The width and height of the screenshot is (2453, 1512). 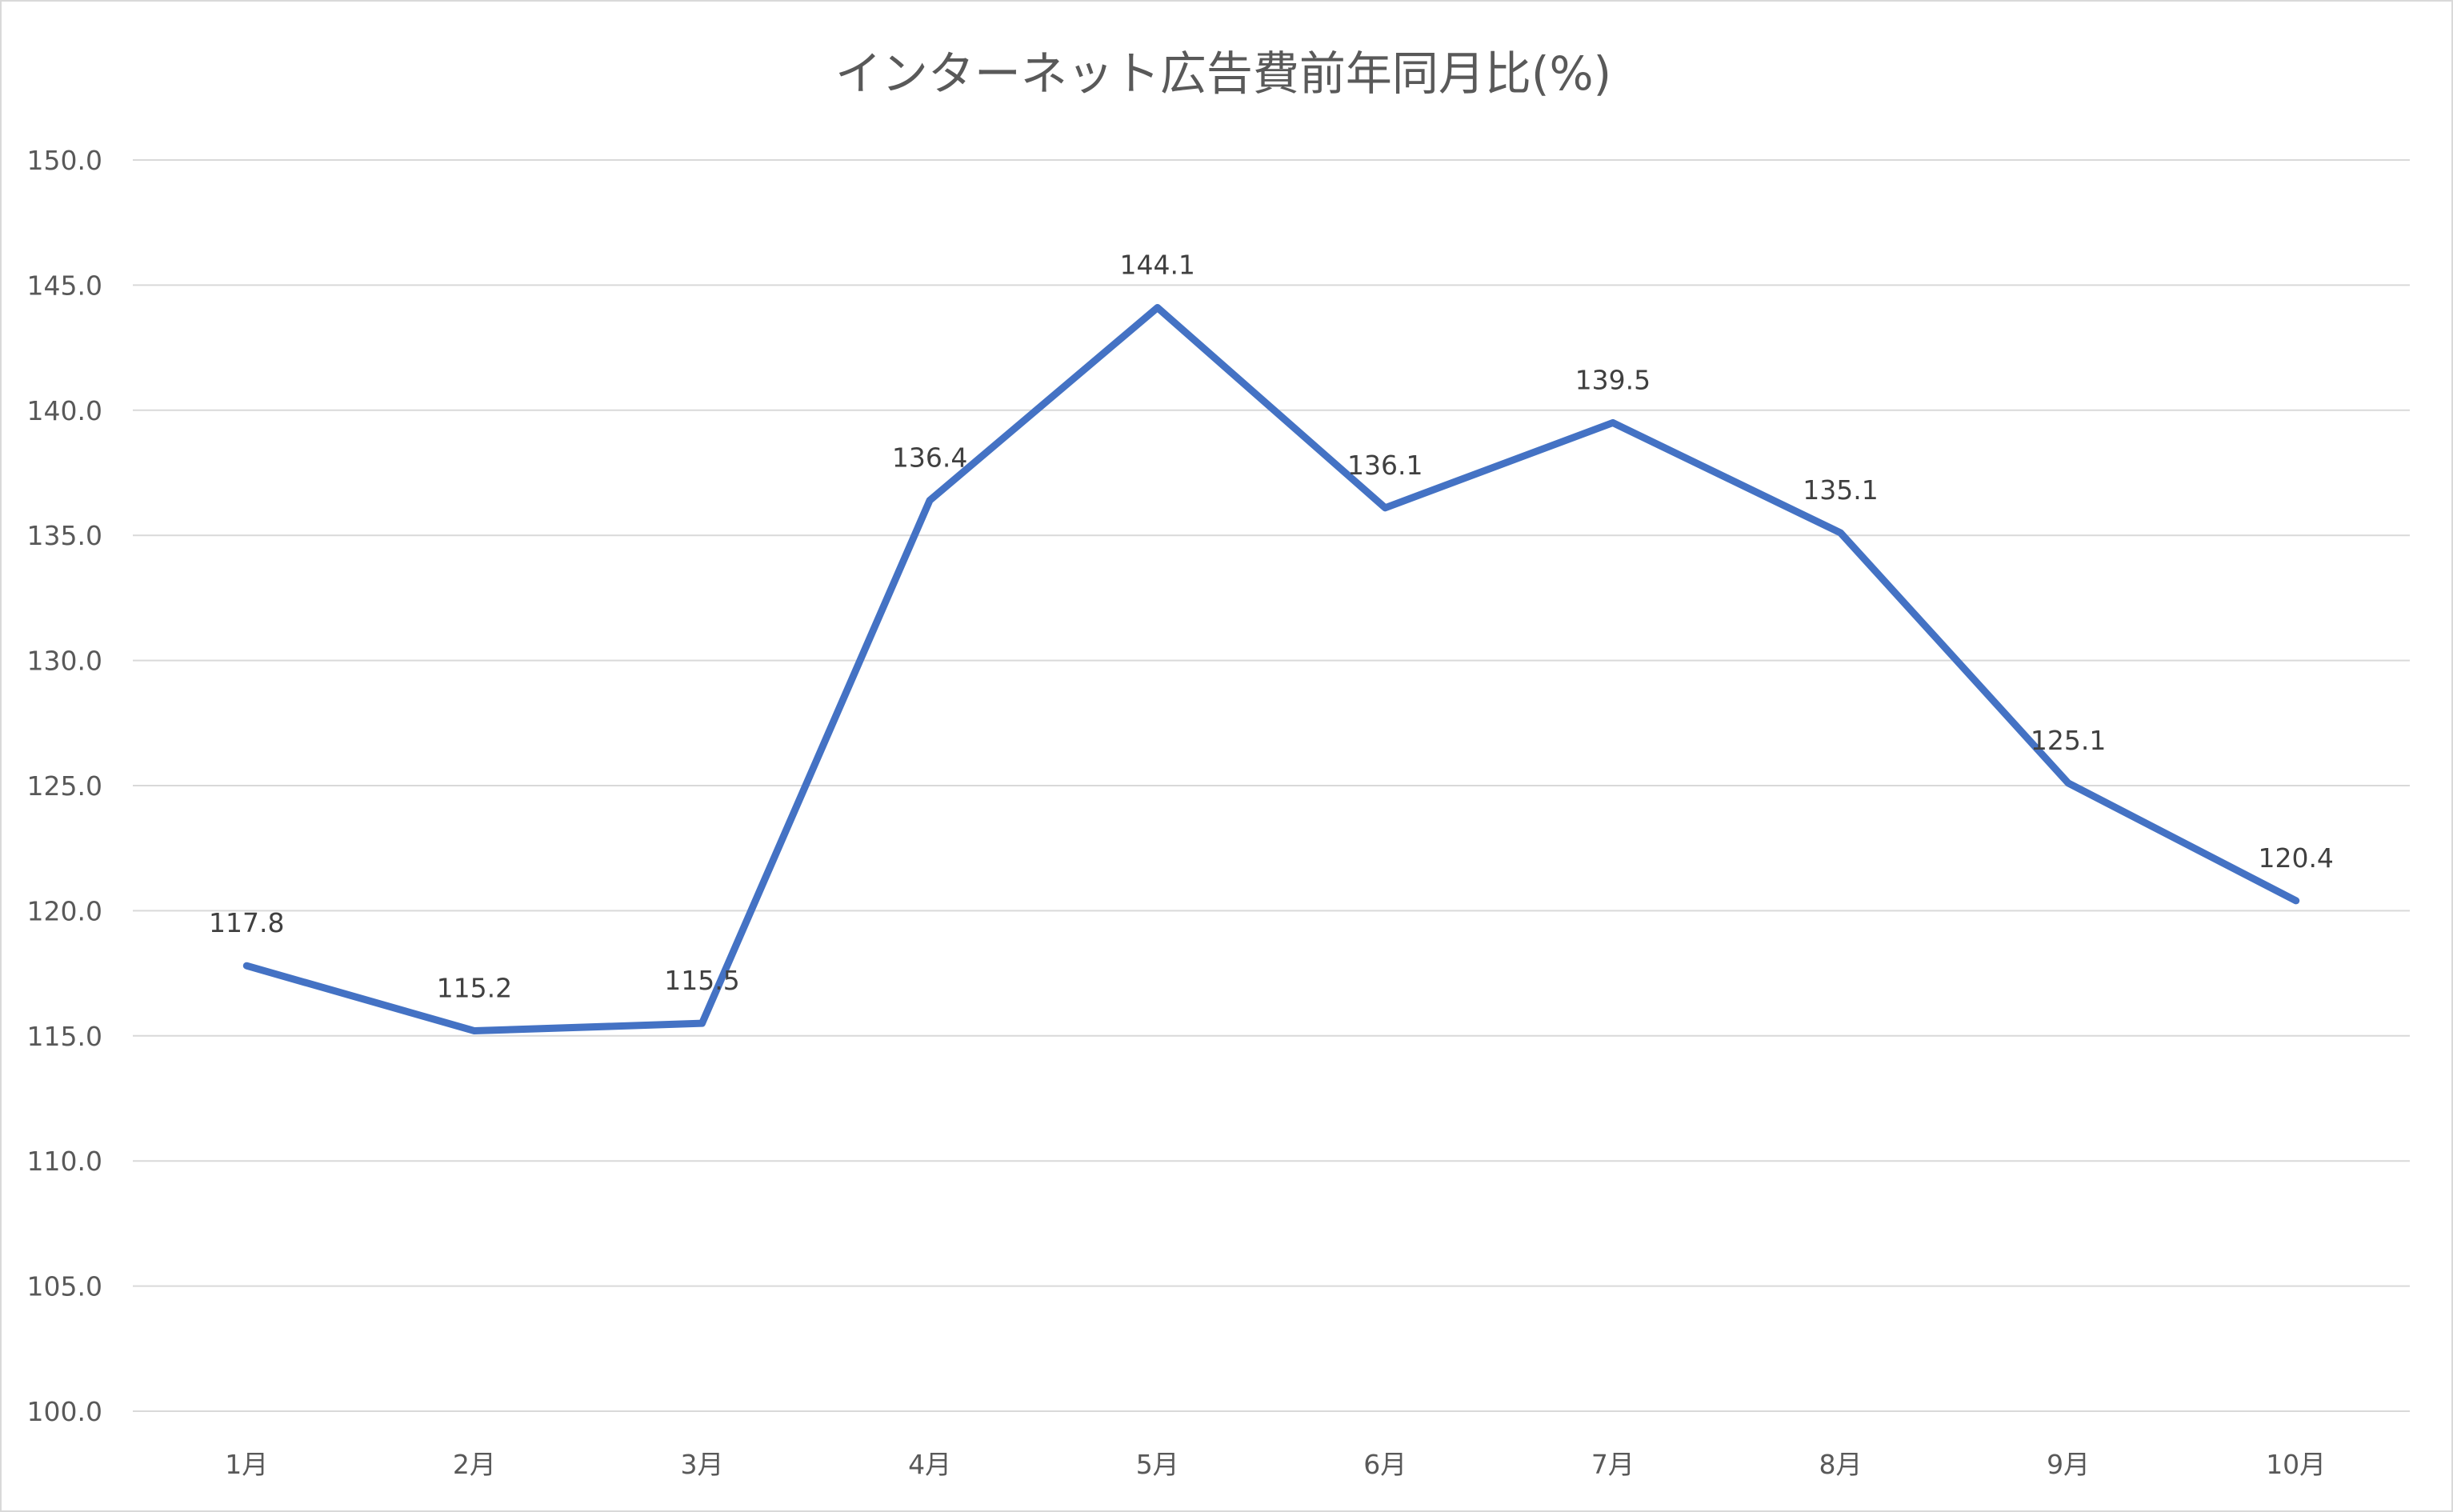 What do you see at coordinates (64, 661) in the screenshot?
I see `y-tick-label: 130.0` at bounding box center [64, 661].